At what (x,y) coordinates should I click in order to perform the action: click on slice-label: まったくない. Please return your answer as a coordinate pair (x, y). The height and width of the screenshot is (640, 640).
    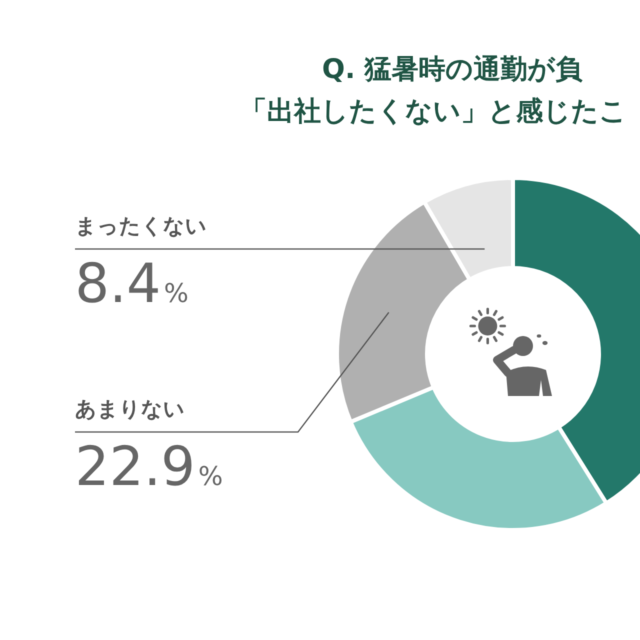
    Looking at the image, I should click on (141, 226).